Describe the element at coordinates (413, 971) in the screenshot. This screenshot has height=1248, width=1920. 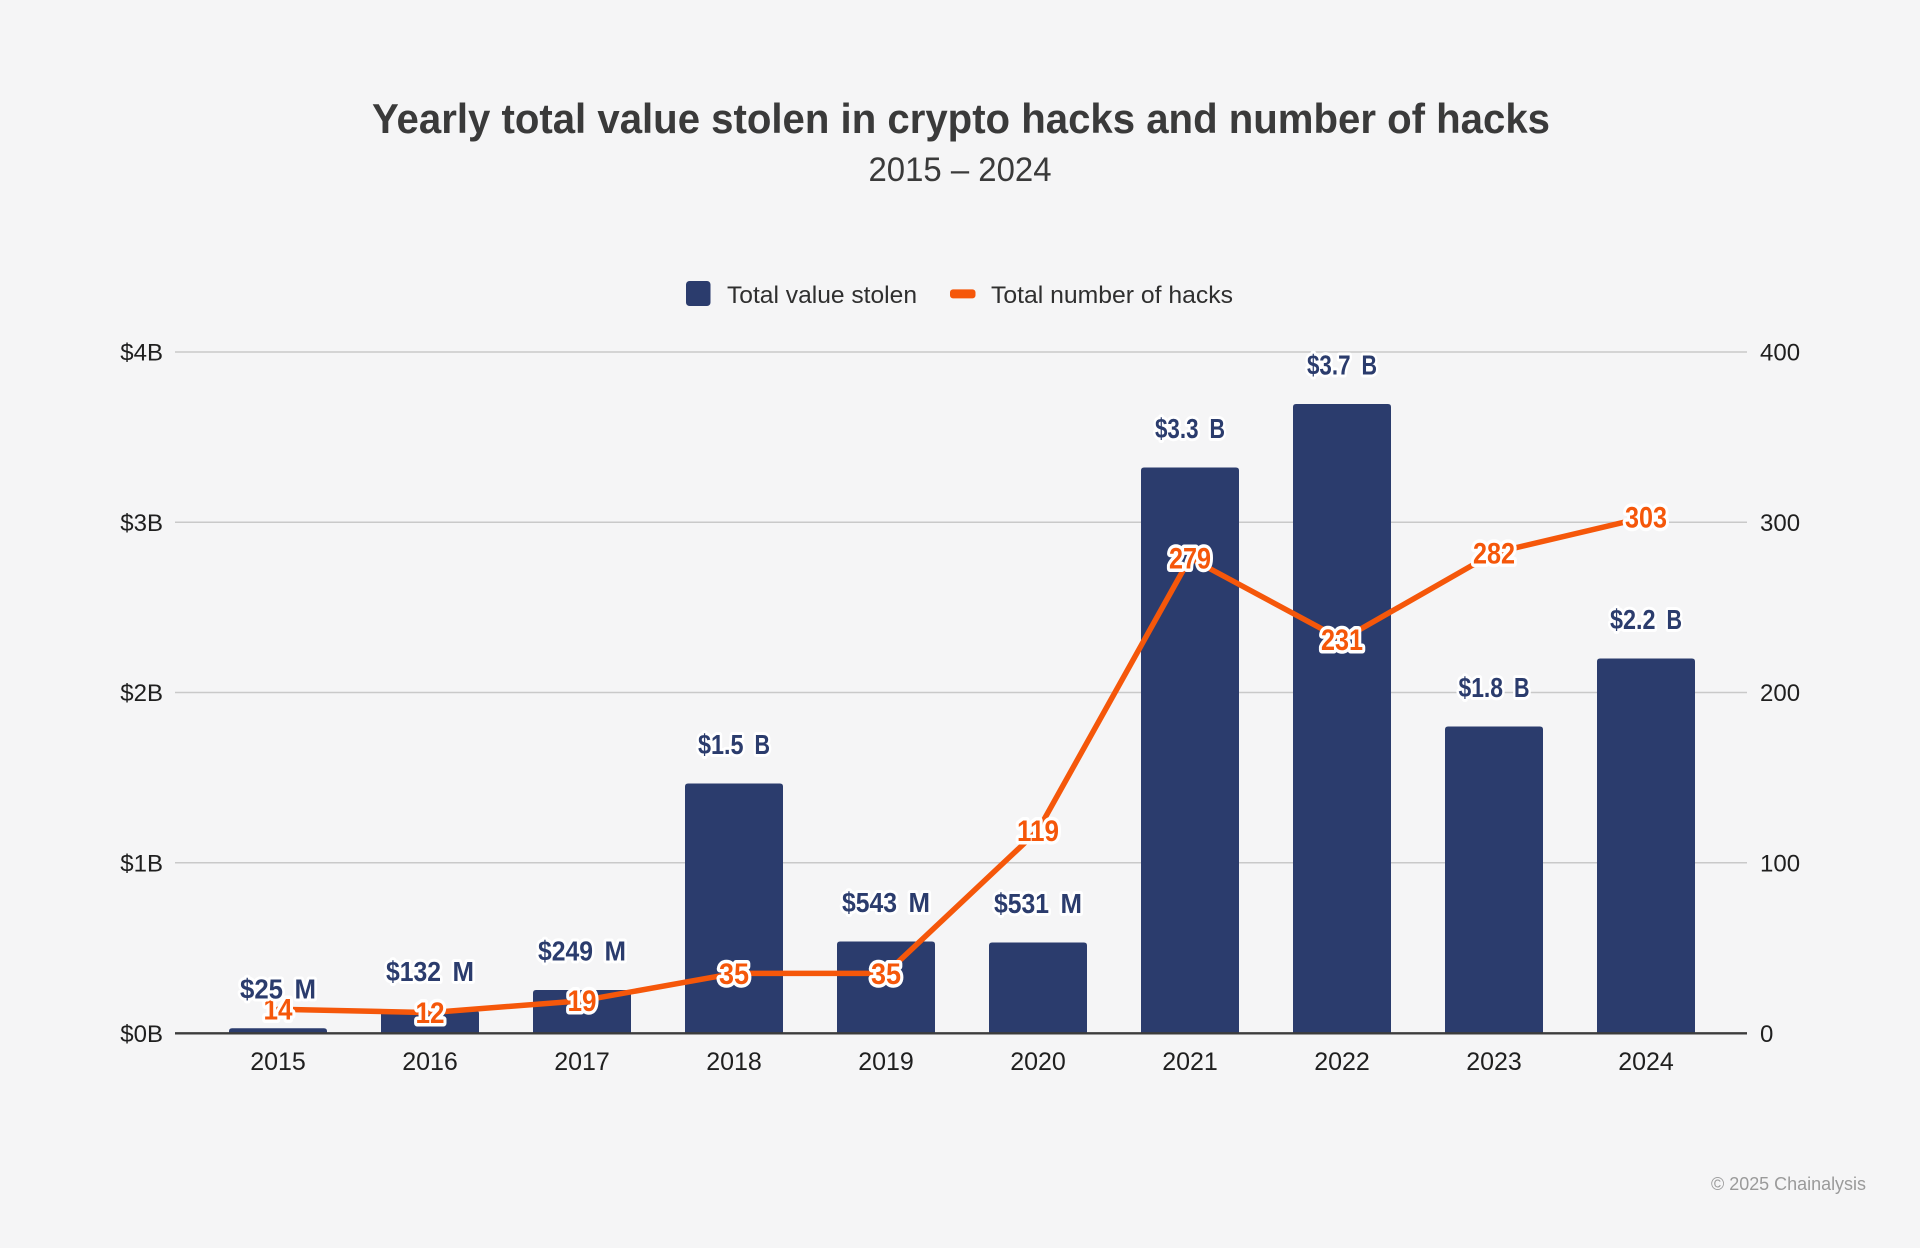
I see `svg-text: $132` at that location.